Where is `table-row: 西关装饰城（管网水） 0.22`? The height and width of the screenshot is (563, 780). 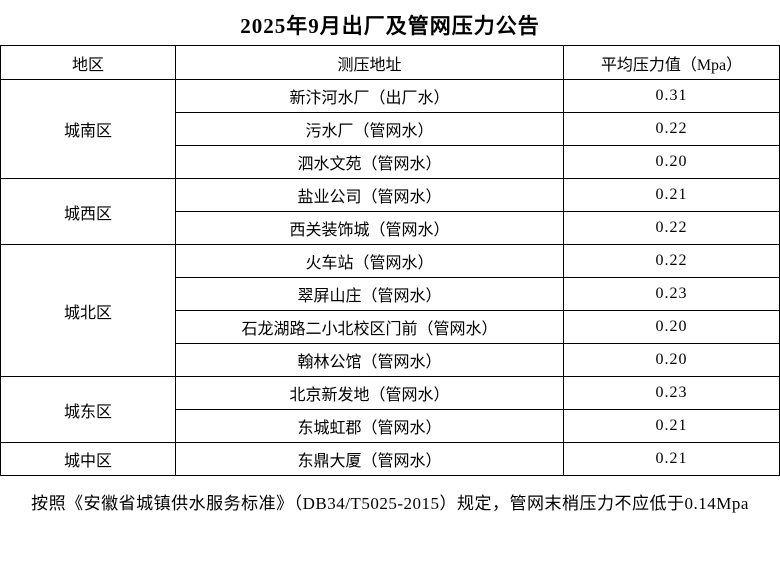
table-row: 西关装饰城（管网水） 0.22 is located at coordinates (390, 228).